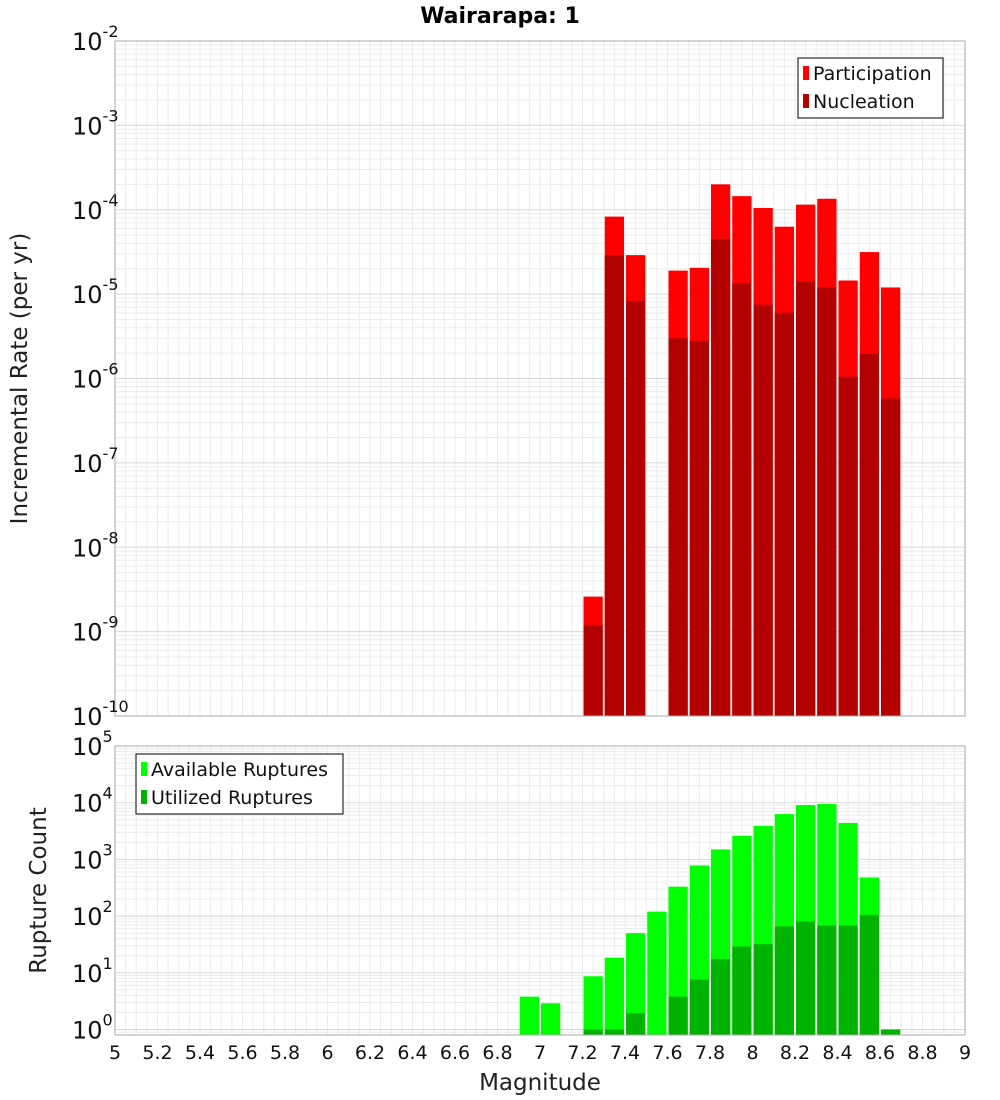  Describe the element at coordinates (20, 379) in the screenshot. I see `y-axis-title-rate: Incremental Rate (per yr)` at that location.